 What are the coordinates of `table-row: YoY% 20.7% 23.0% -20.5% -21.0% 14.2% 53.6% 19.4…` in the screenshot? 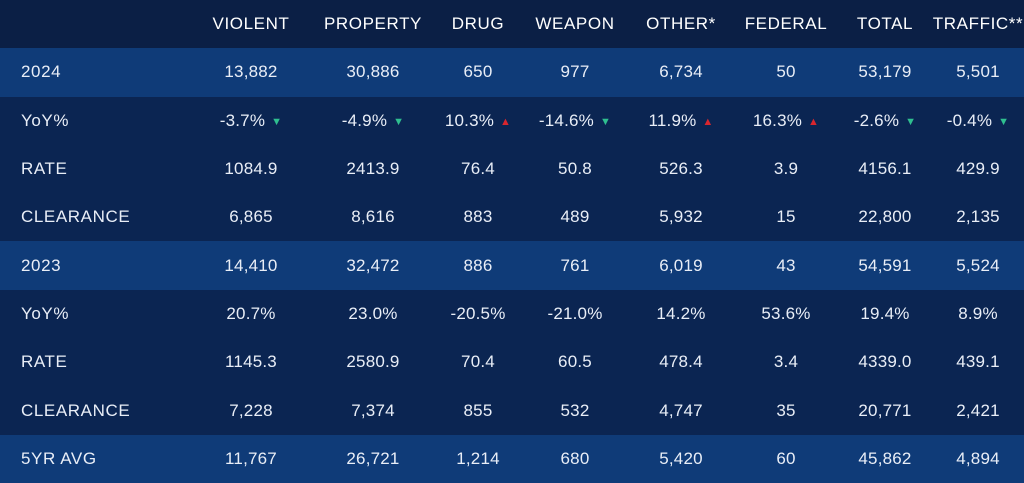 It's located at (512, 314).